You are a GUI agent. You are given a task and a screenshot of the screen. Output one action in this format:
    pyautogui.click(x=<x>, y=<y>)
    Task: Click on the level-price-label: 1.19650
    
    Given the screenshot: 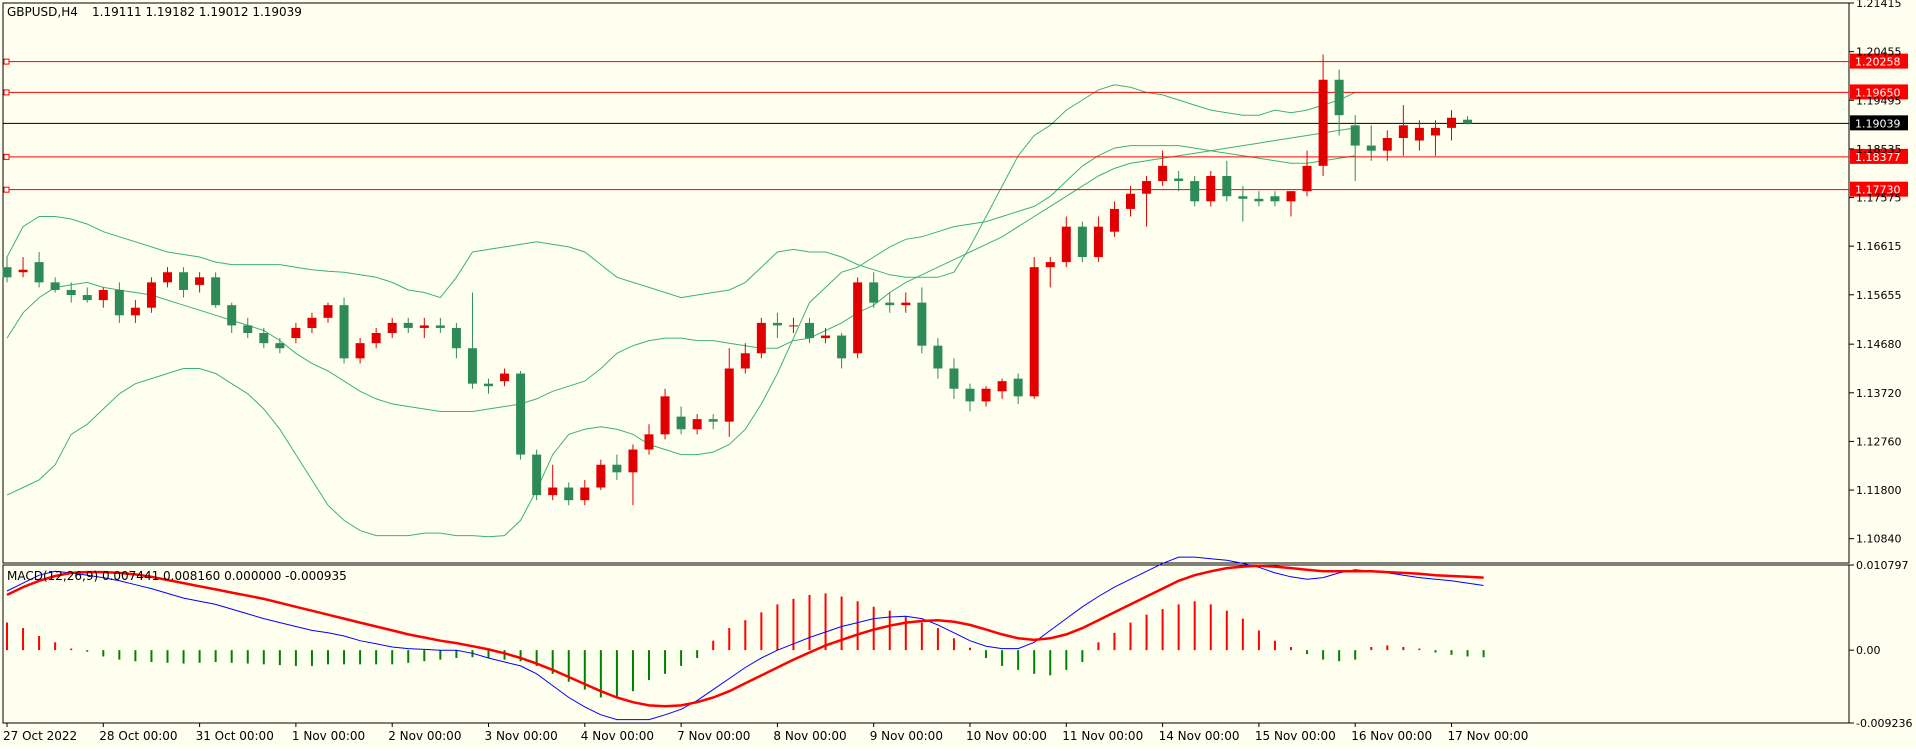 What is the action you would take?
    pyautogui.click(x=1878, y=92)
    